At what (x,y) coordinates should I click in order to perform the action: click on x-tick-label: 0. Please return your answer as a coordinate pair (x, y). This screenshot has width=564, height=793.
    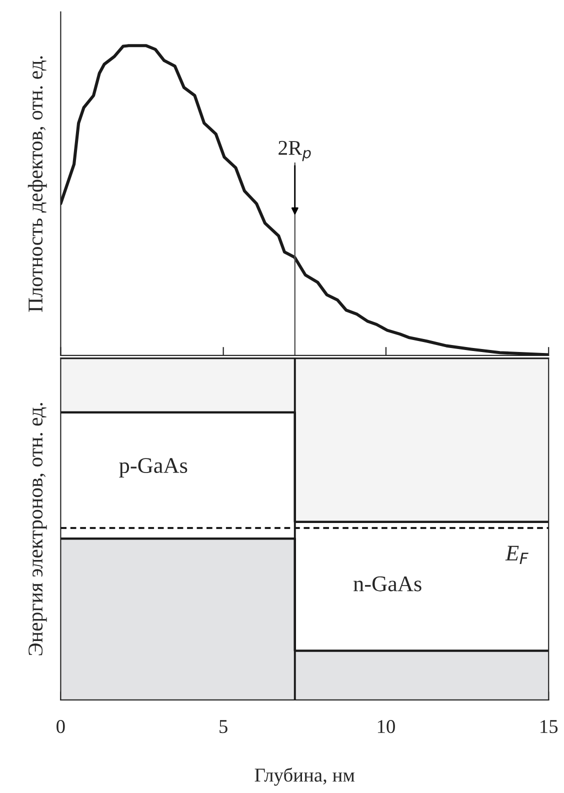
    Looking at the image, I should click on (60, 727).